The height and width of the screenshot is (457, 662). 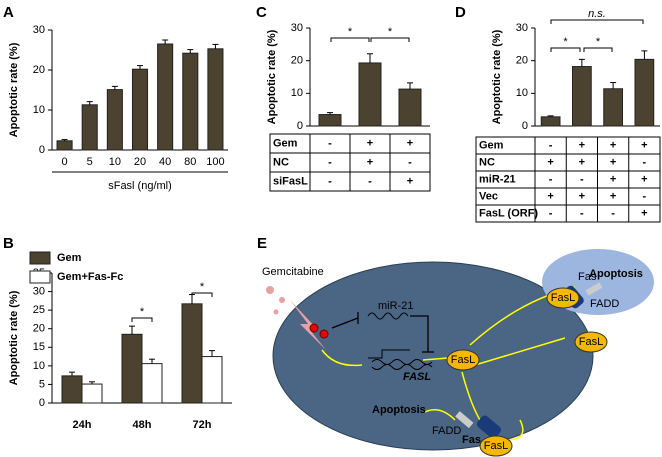 What do you see at coordinates (40, 258) in the screenshot?
I see `legend-swatch` at bounding box center [40, 258].